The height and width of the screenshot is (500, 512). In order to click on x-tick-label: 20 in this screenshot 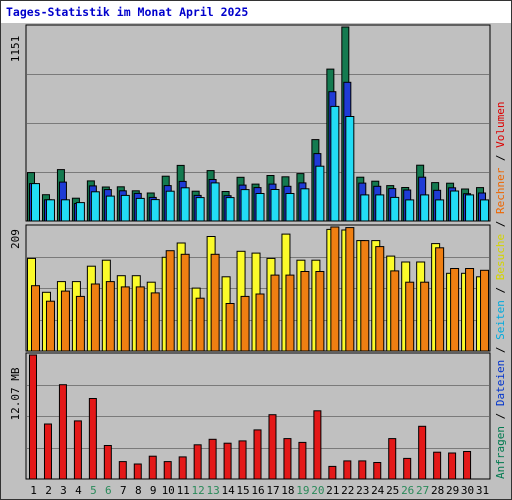, I will do `click(317, 490)`.